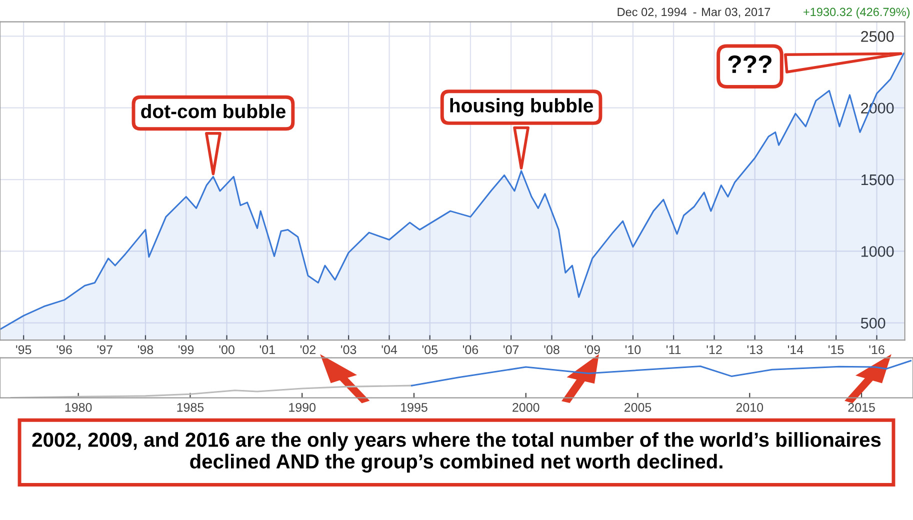 This screenshot has height=520, width=913. What do you see at coordinates (876, 349) in the screenshot?
I see `x-tick-label: '16` at bounding box center [876, 349].